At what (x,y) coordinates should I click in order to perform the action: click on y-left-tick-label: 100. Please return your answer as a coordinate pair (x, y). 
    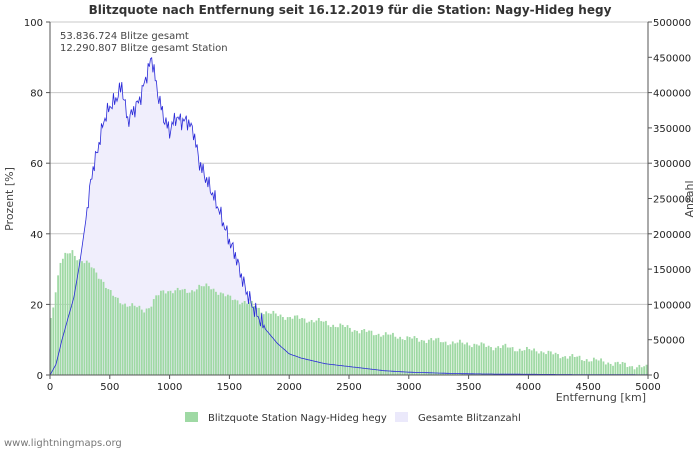
    Looking at the image, I should click on (33, 23).